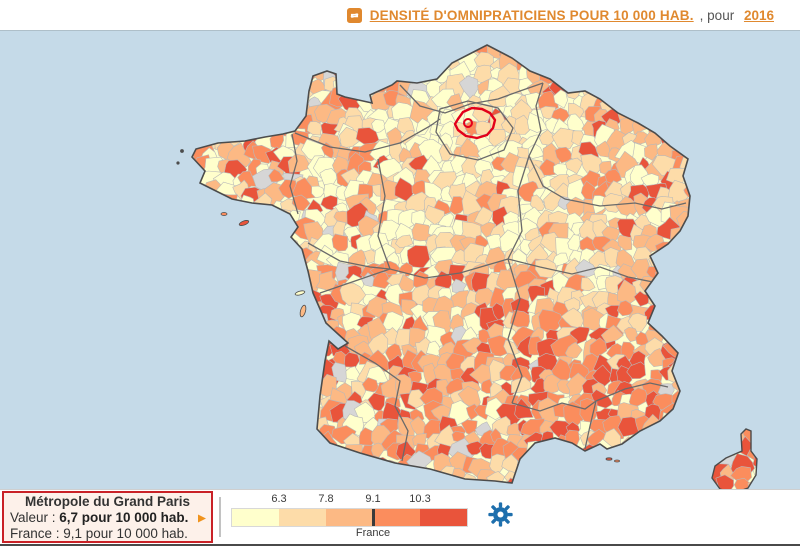 The width and height of the screenshot is (800, 546). I want to click on indicator-year-link: 2016, so click(758, 15).